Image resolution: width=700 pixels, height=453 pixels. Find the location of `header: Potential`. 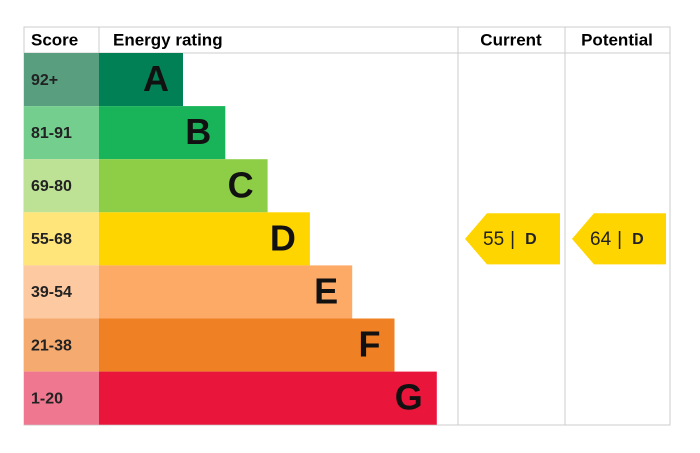

header: Potential is located at coordinates (617, 39).